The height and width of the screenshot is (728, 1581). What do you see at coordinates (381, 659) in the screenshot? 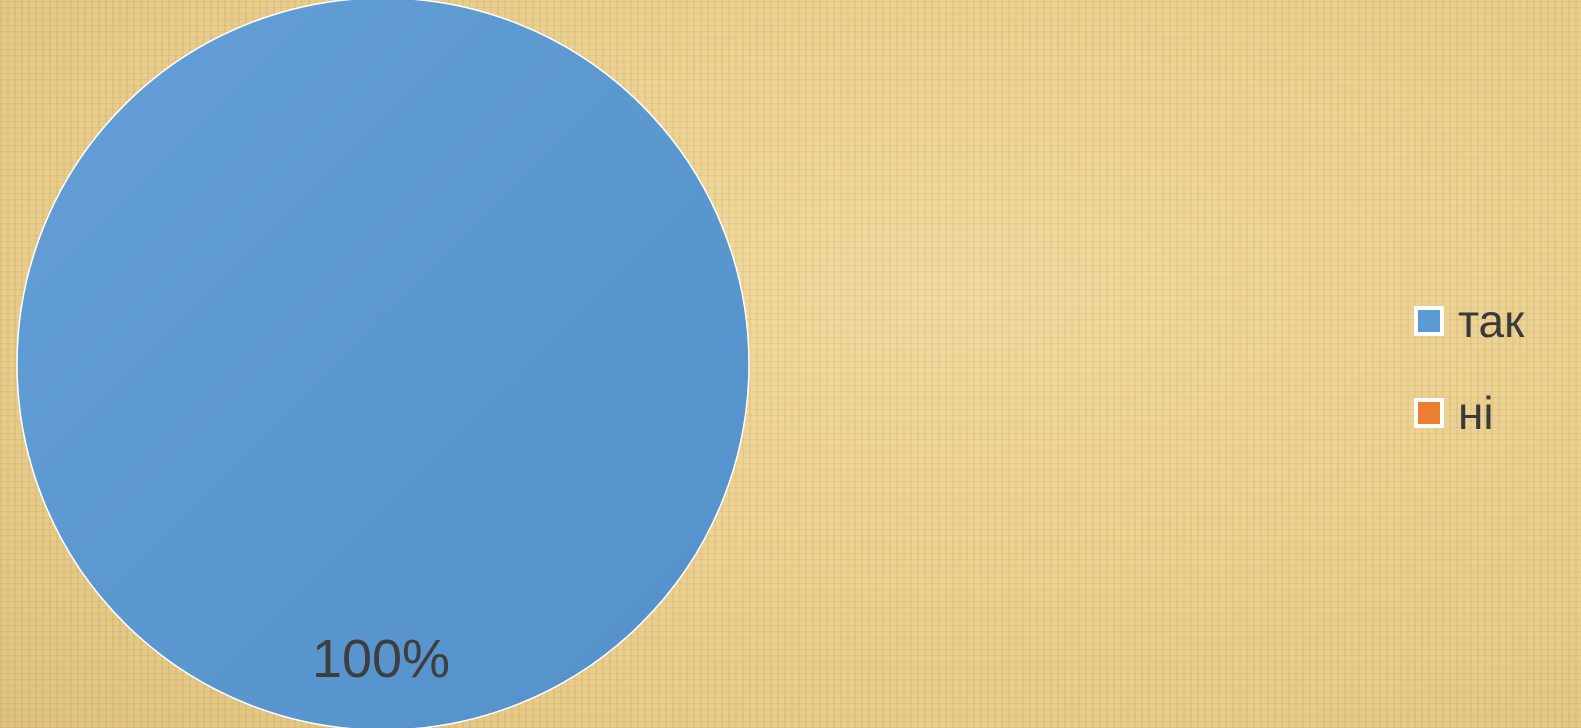
I see `data-label-tak: 100%` at bounding box center [381, 659].